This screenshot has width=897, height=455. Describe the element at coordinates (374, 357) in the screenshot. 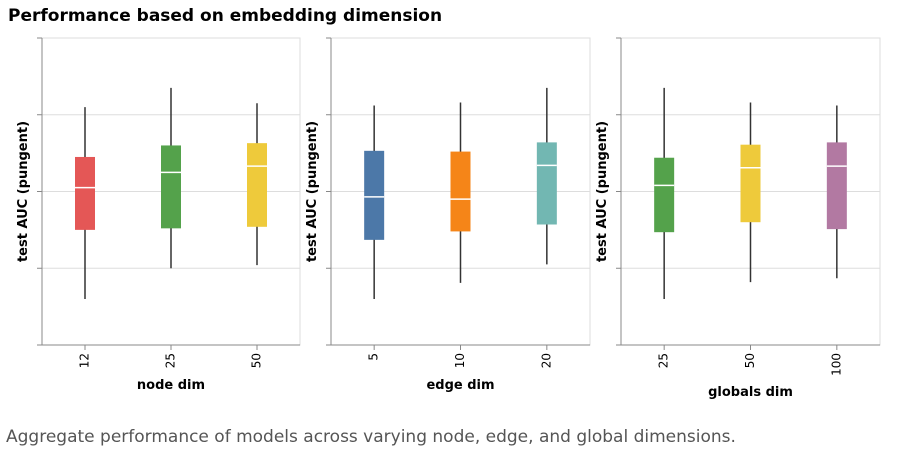

I see `x-tick-label: 5` at that location.